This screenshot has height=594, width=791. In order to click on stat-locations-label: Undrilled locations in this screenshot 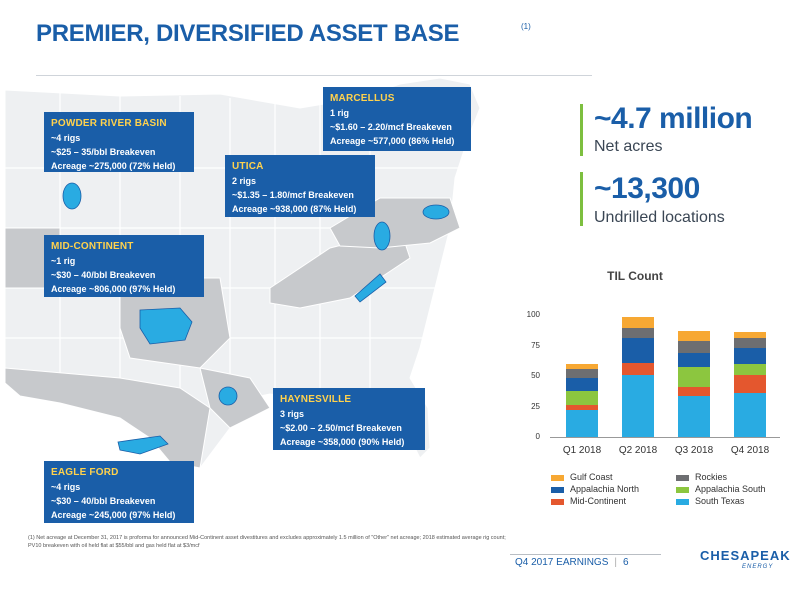, I will do `click(659, 217)`.